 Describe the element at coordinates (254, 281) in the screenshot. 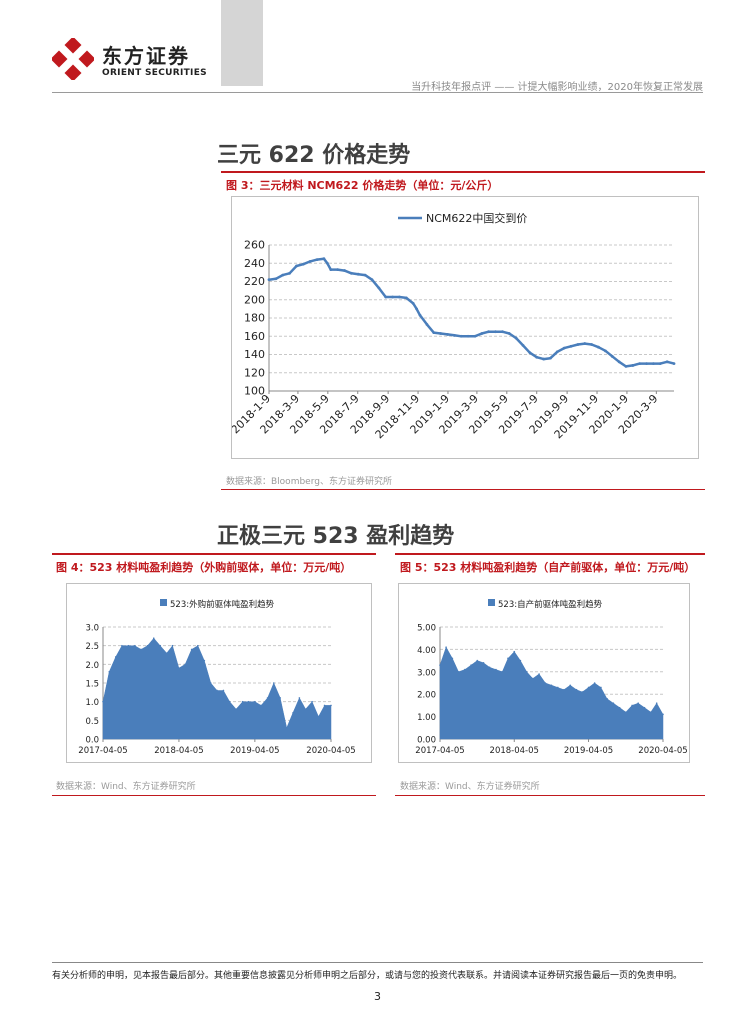

I see `y-tick-label: 220` at that location.